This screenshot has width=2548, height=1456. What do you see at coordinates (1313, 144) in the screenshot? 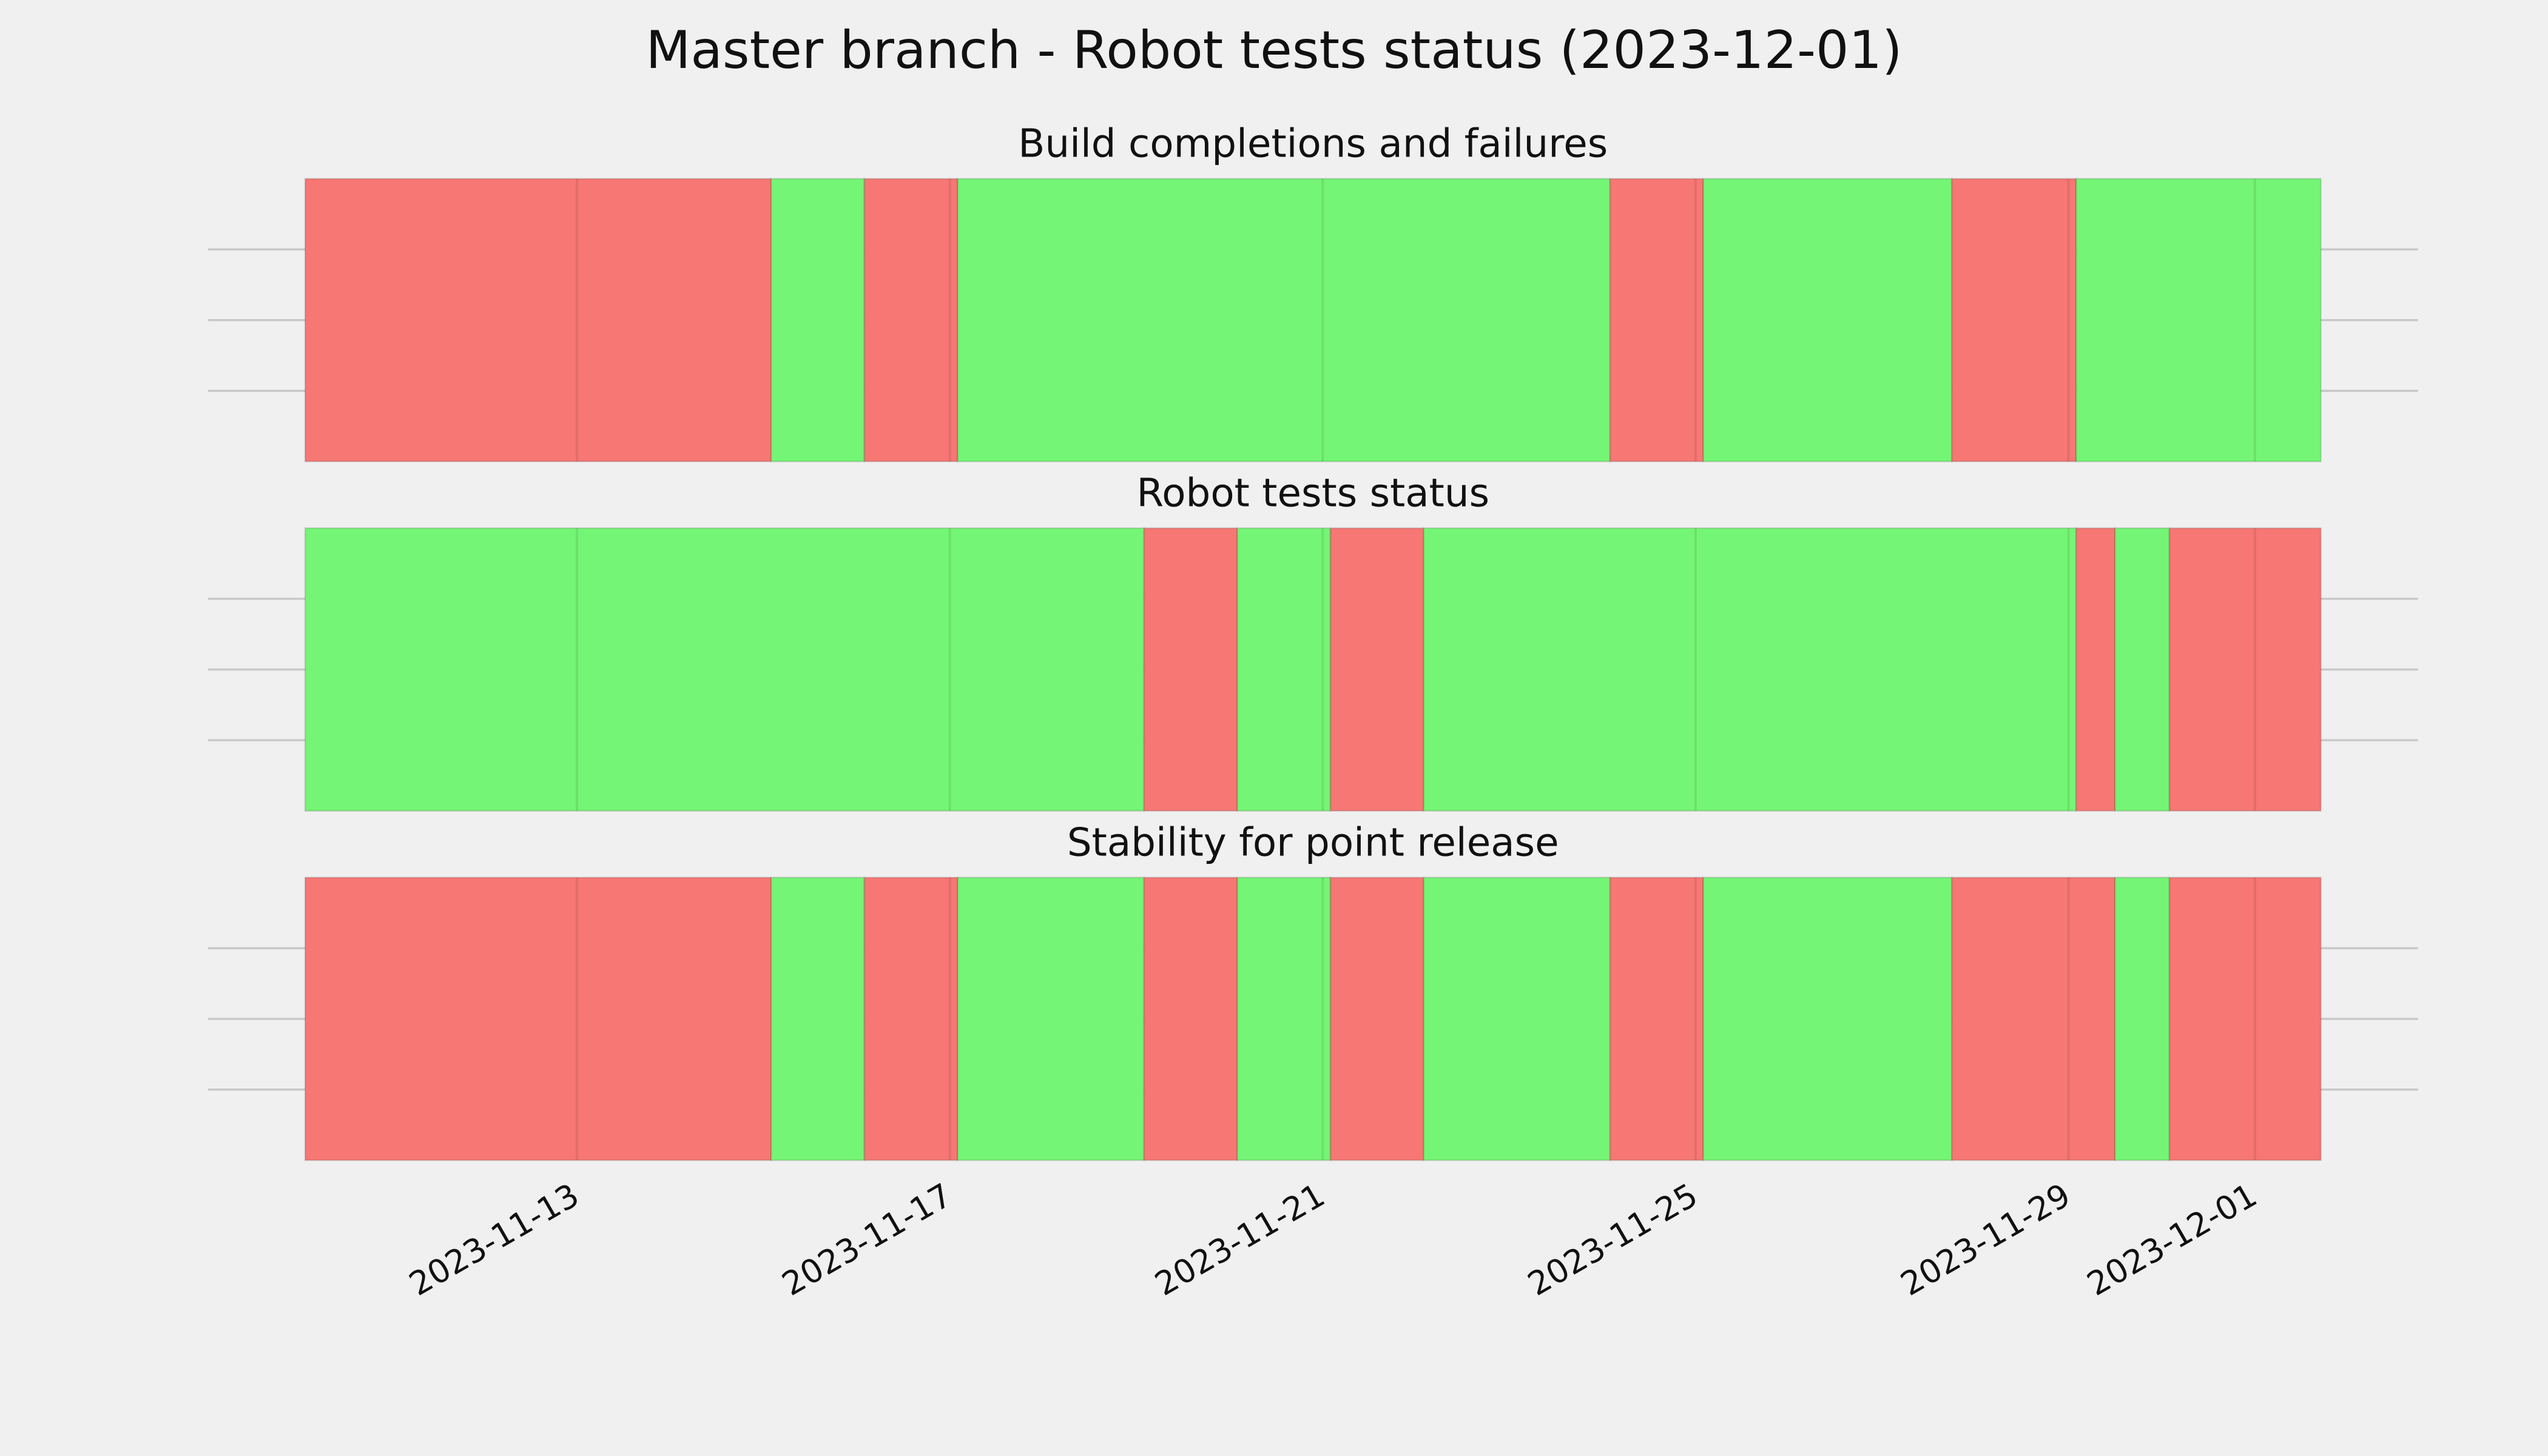
I see `panel-title: Build completions and failures` at bounding box center [1313, 144].